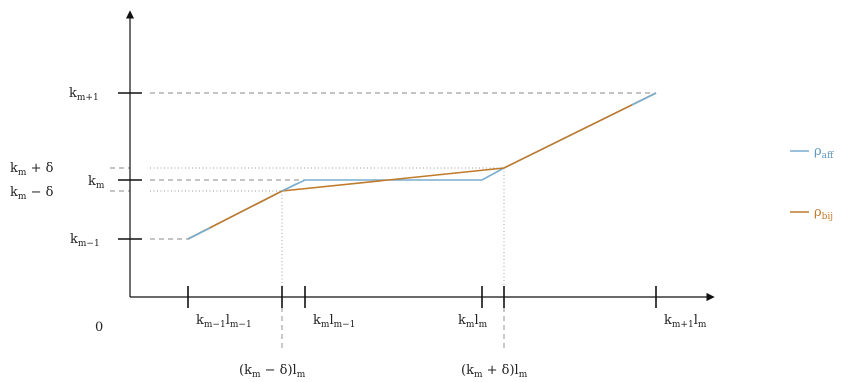  I want to click on x-label-km1-lm1: km−1lm−1, so click(224, 321).